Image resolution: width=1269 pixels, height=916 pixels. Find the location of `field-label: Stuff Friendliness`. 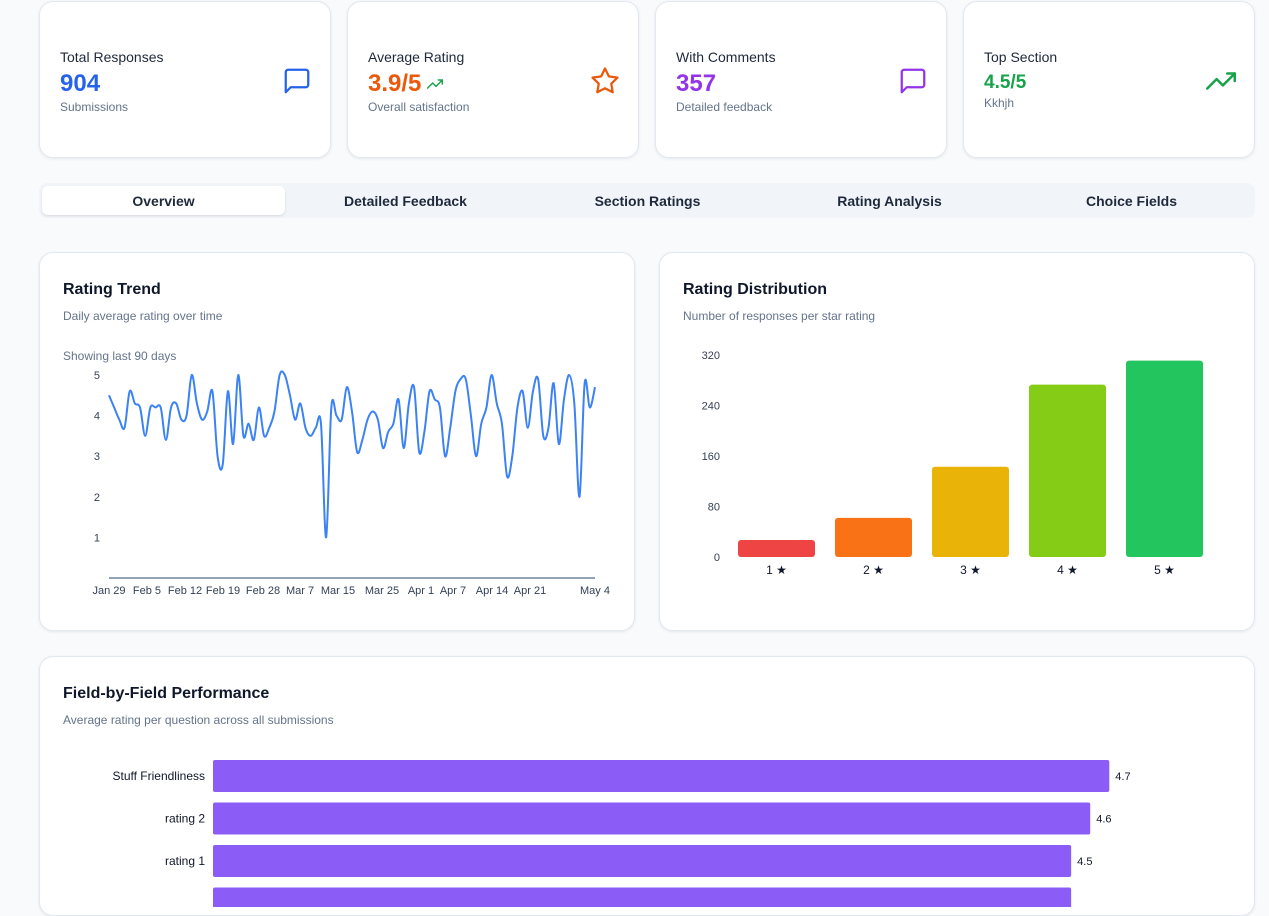

field-label: Stuff Friendliness is located at coordinates (159, 776).